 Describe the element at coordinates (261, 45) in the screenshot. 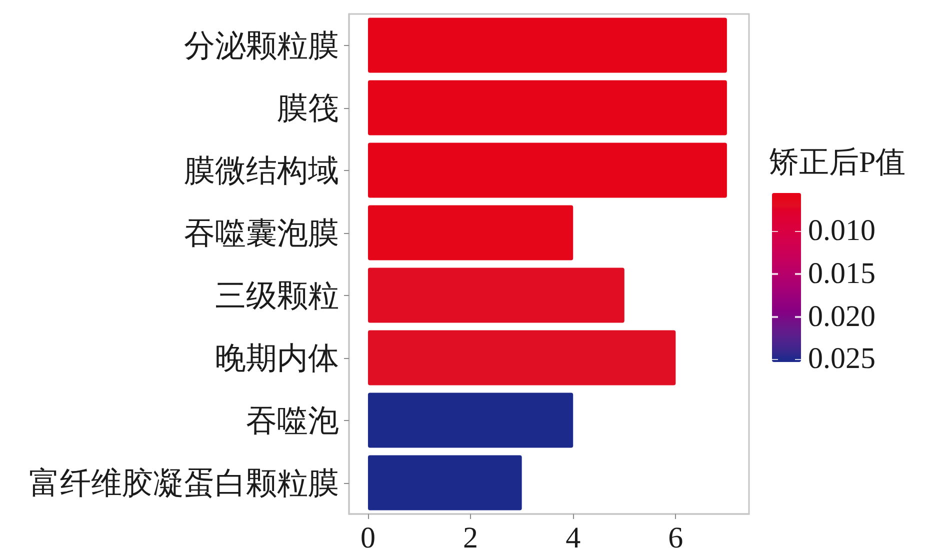

I see `y-tick-label: 分泌颗粒膜` at that location.